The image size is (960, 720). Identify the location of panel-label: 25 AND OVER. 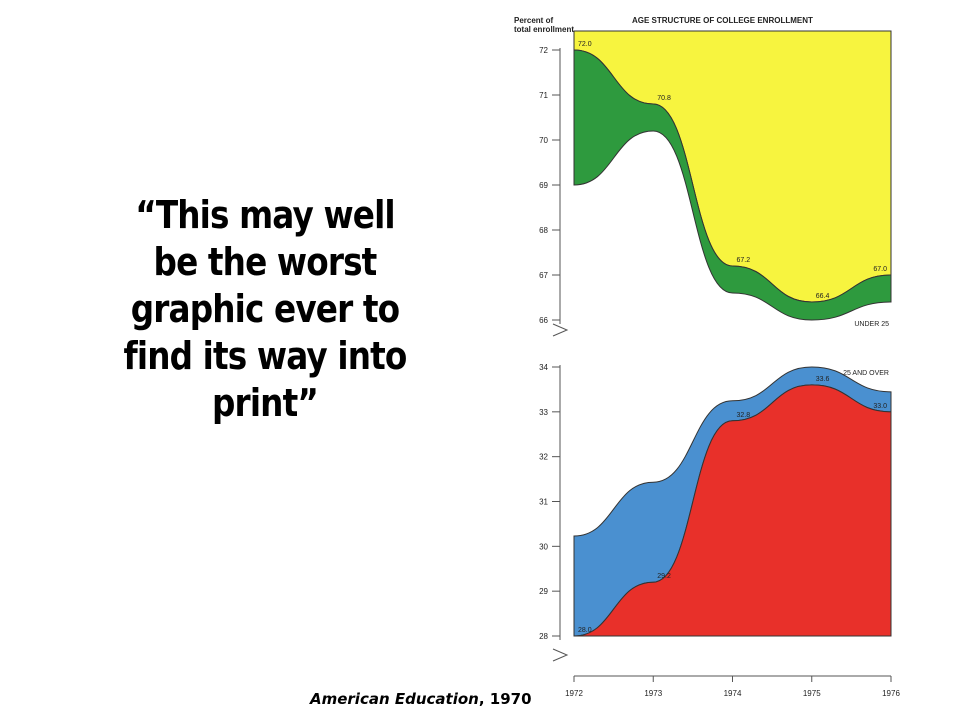
(866, 373).